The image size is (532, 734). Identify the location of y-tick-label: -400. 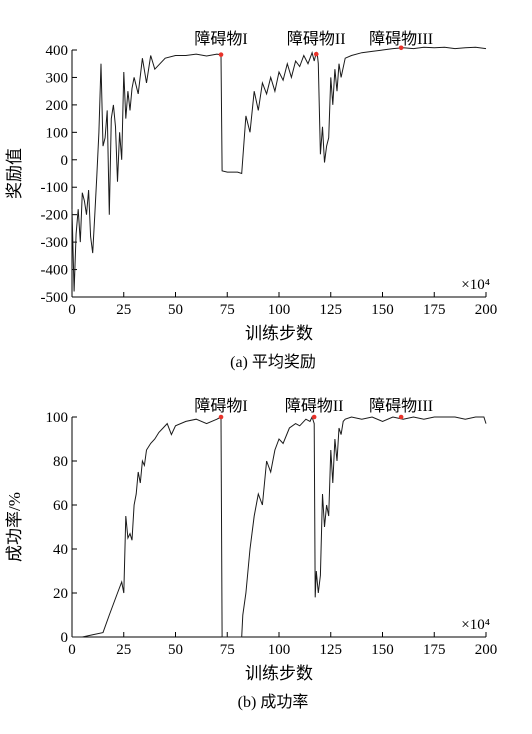
(55, 271).